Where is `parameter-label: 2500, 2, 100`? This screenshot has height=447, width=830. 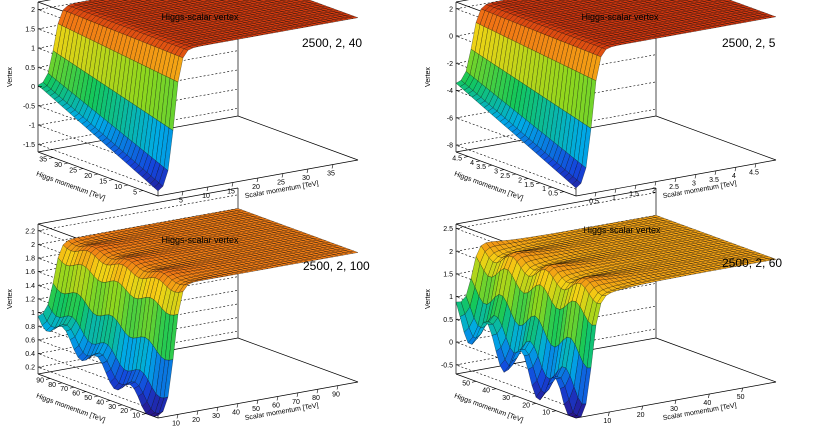
parameter-label: 2500, 2, 100 is located at coordinates (336, 266).